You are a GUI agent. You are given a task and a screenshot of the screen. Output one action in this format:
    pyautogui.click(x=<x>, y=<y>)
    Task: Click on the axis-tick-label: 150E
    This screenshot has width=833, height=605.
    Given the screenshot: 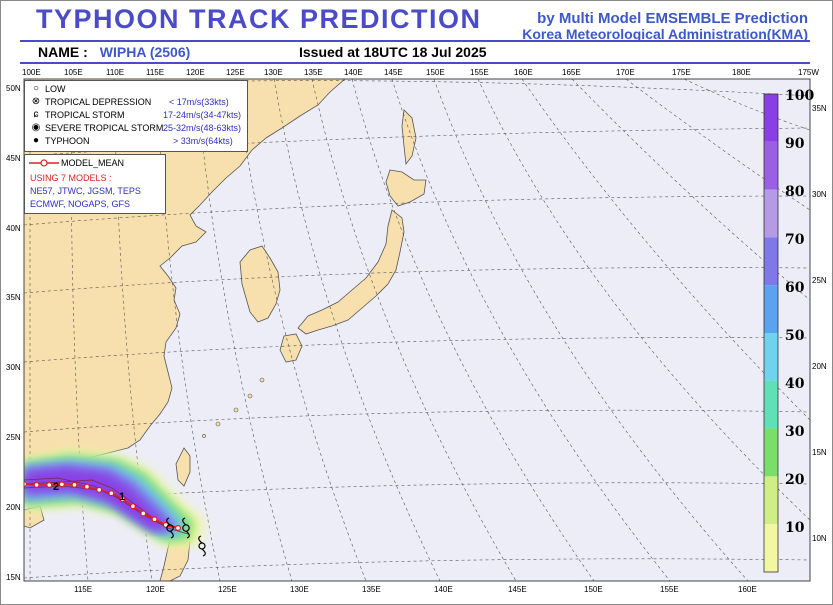 What is the action you would take?
    pyautogui.click(x=435, y=72)
    